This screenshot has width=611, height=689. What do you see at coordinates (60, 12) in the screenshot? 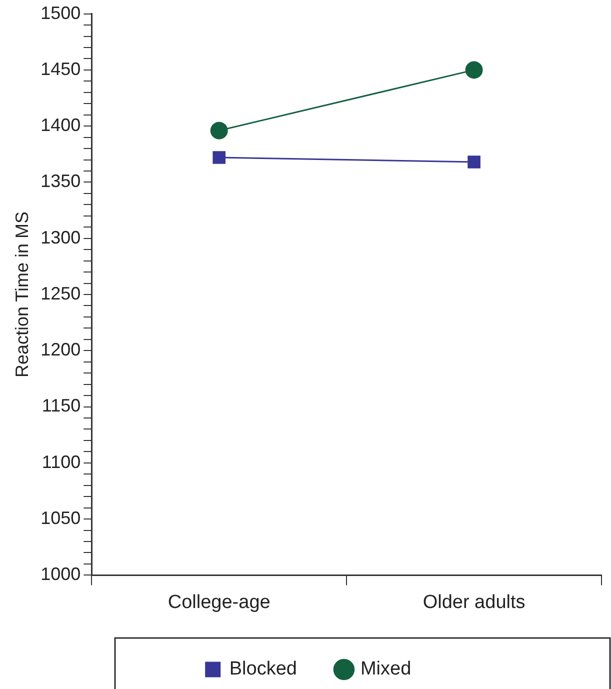
I see `y-tick-label: 1500` at bounding box center [60, 12].